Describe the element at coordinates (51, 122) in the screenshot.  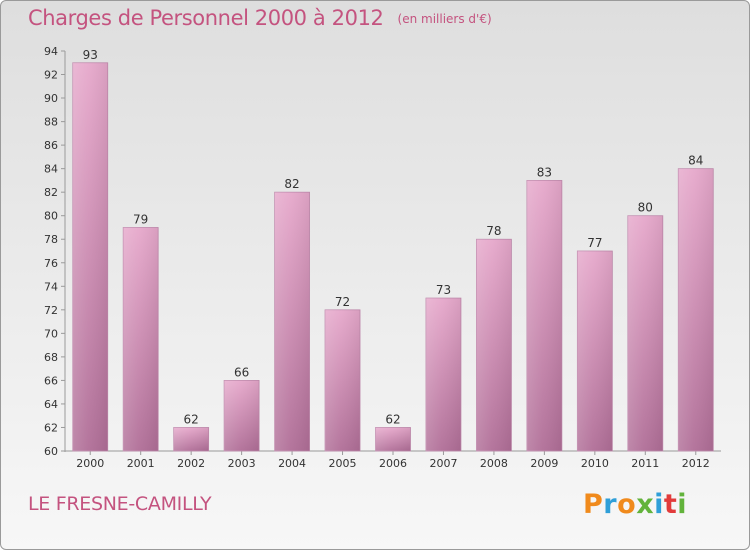
I see `y-tick-label: 88` at that location.